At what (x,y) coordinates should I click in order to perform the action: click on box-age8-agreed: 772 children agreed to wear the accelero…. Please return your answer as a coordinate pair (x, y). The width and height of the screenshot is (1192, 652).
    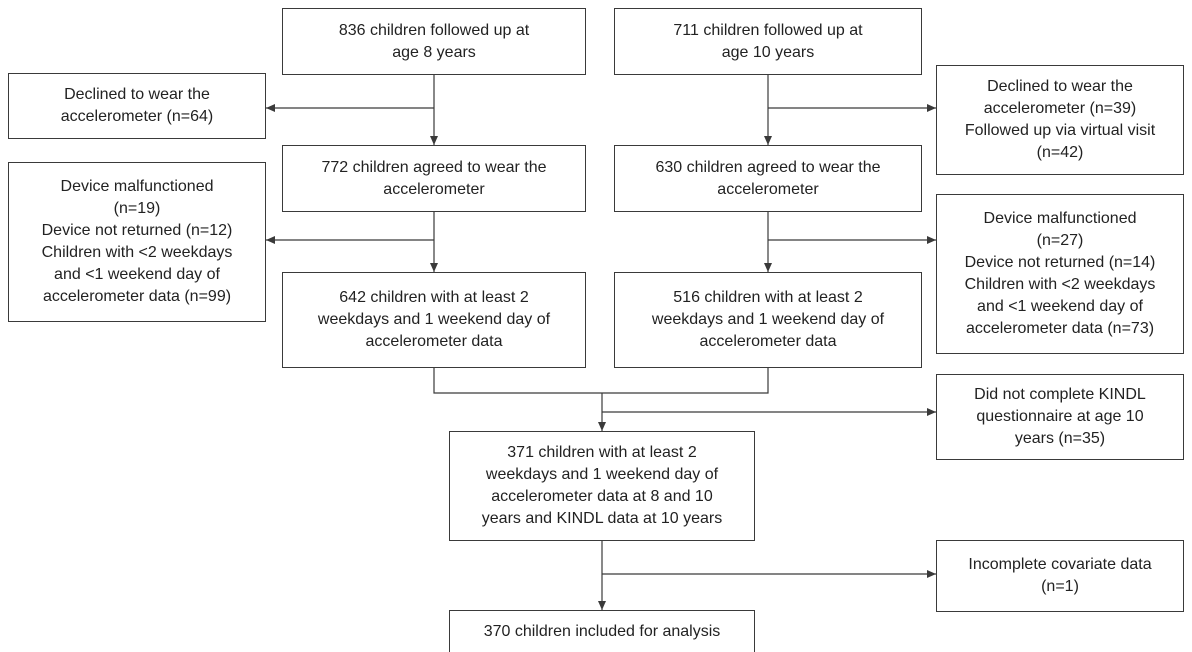
    Looking at the image, I should click on (434, 178).